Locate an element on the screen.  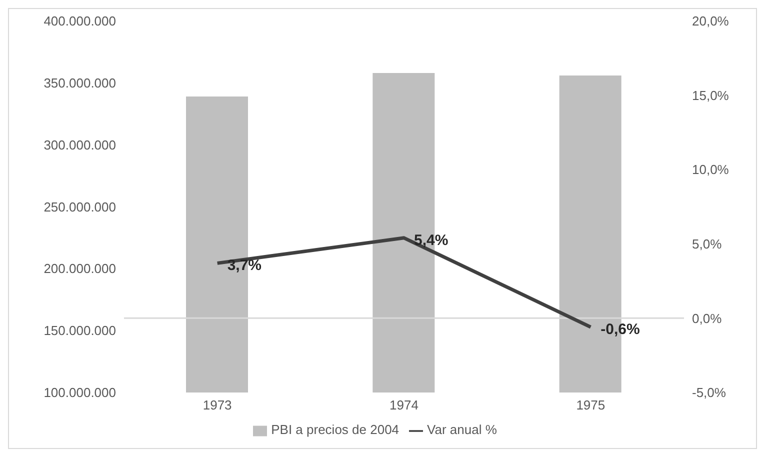
x-tick-label: 1974 is located at coordinates (404, 405).